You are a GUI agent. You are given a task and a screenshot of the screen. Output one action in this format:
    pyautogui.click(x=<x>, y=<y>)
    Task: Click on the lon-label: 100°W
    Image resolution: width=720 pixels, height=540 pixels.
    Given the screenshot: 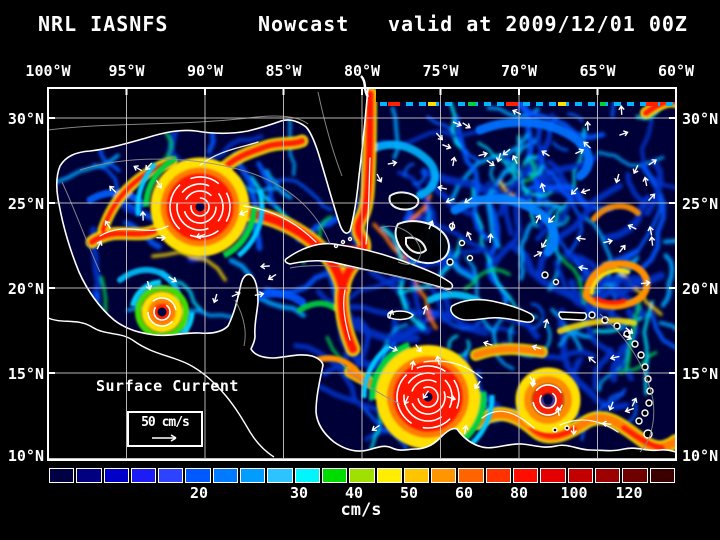 What is the action you would take?
    pyautogui.click(x=48, y=71)
    